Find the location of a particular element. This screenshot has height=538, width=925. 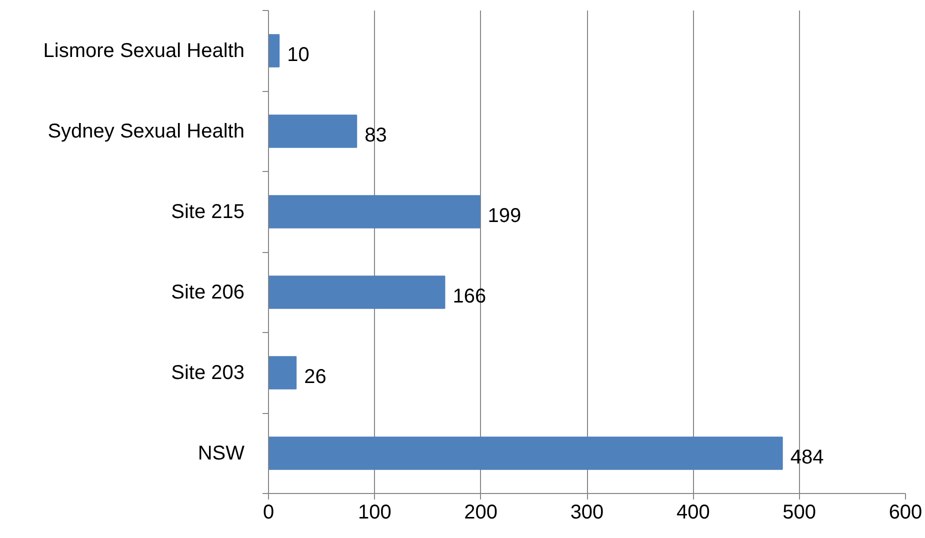

y-tick-label: Sydney Sexual Health is located at coordinates (146, 131).